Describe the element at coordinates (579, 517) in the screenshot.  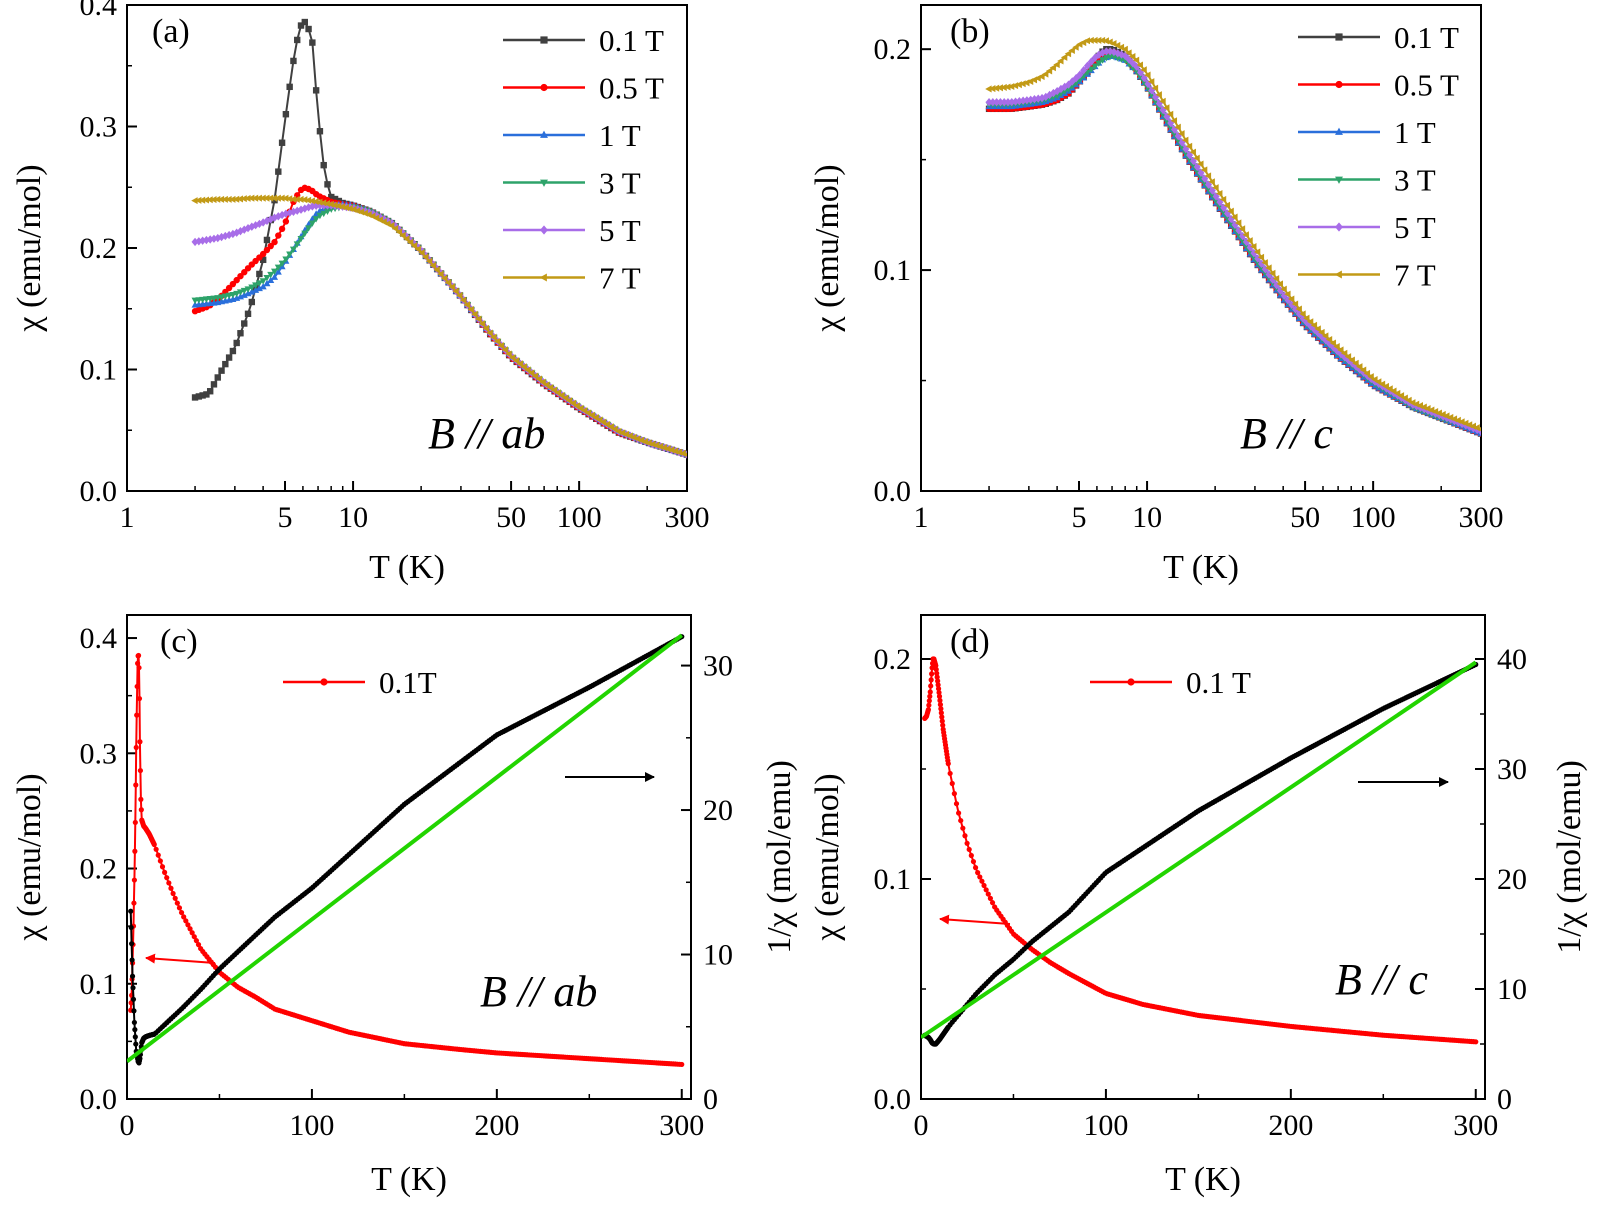
I see `x-tick-label: 100` at that location.